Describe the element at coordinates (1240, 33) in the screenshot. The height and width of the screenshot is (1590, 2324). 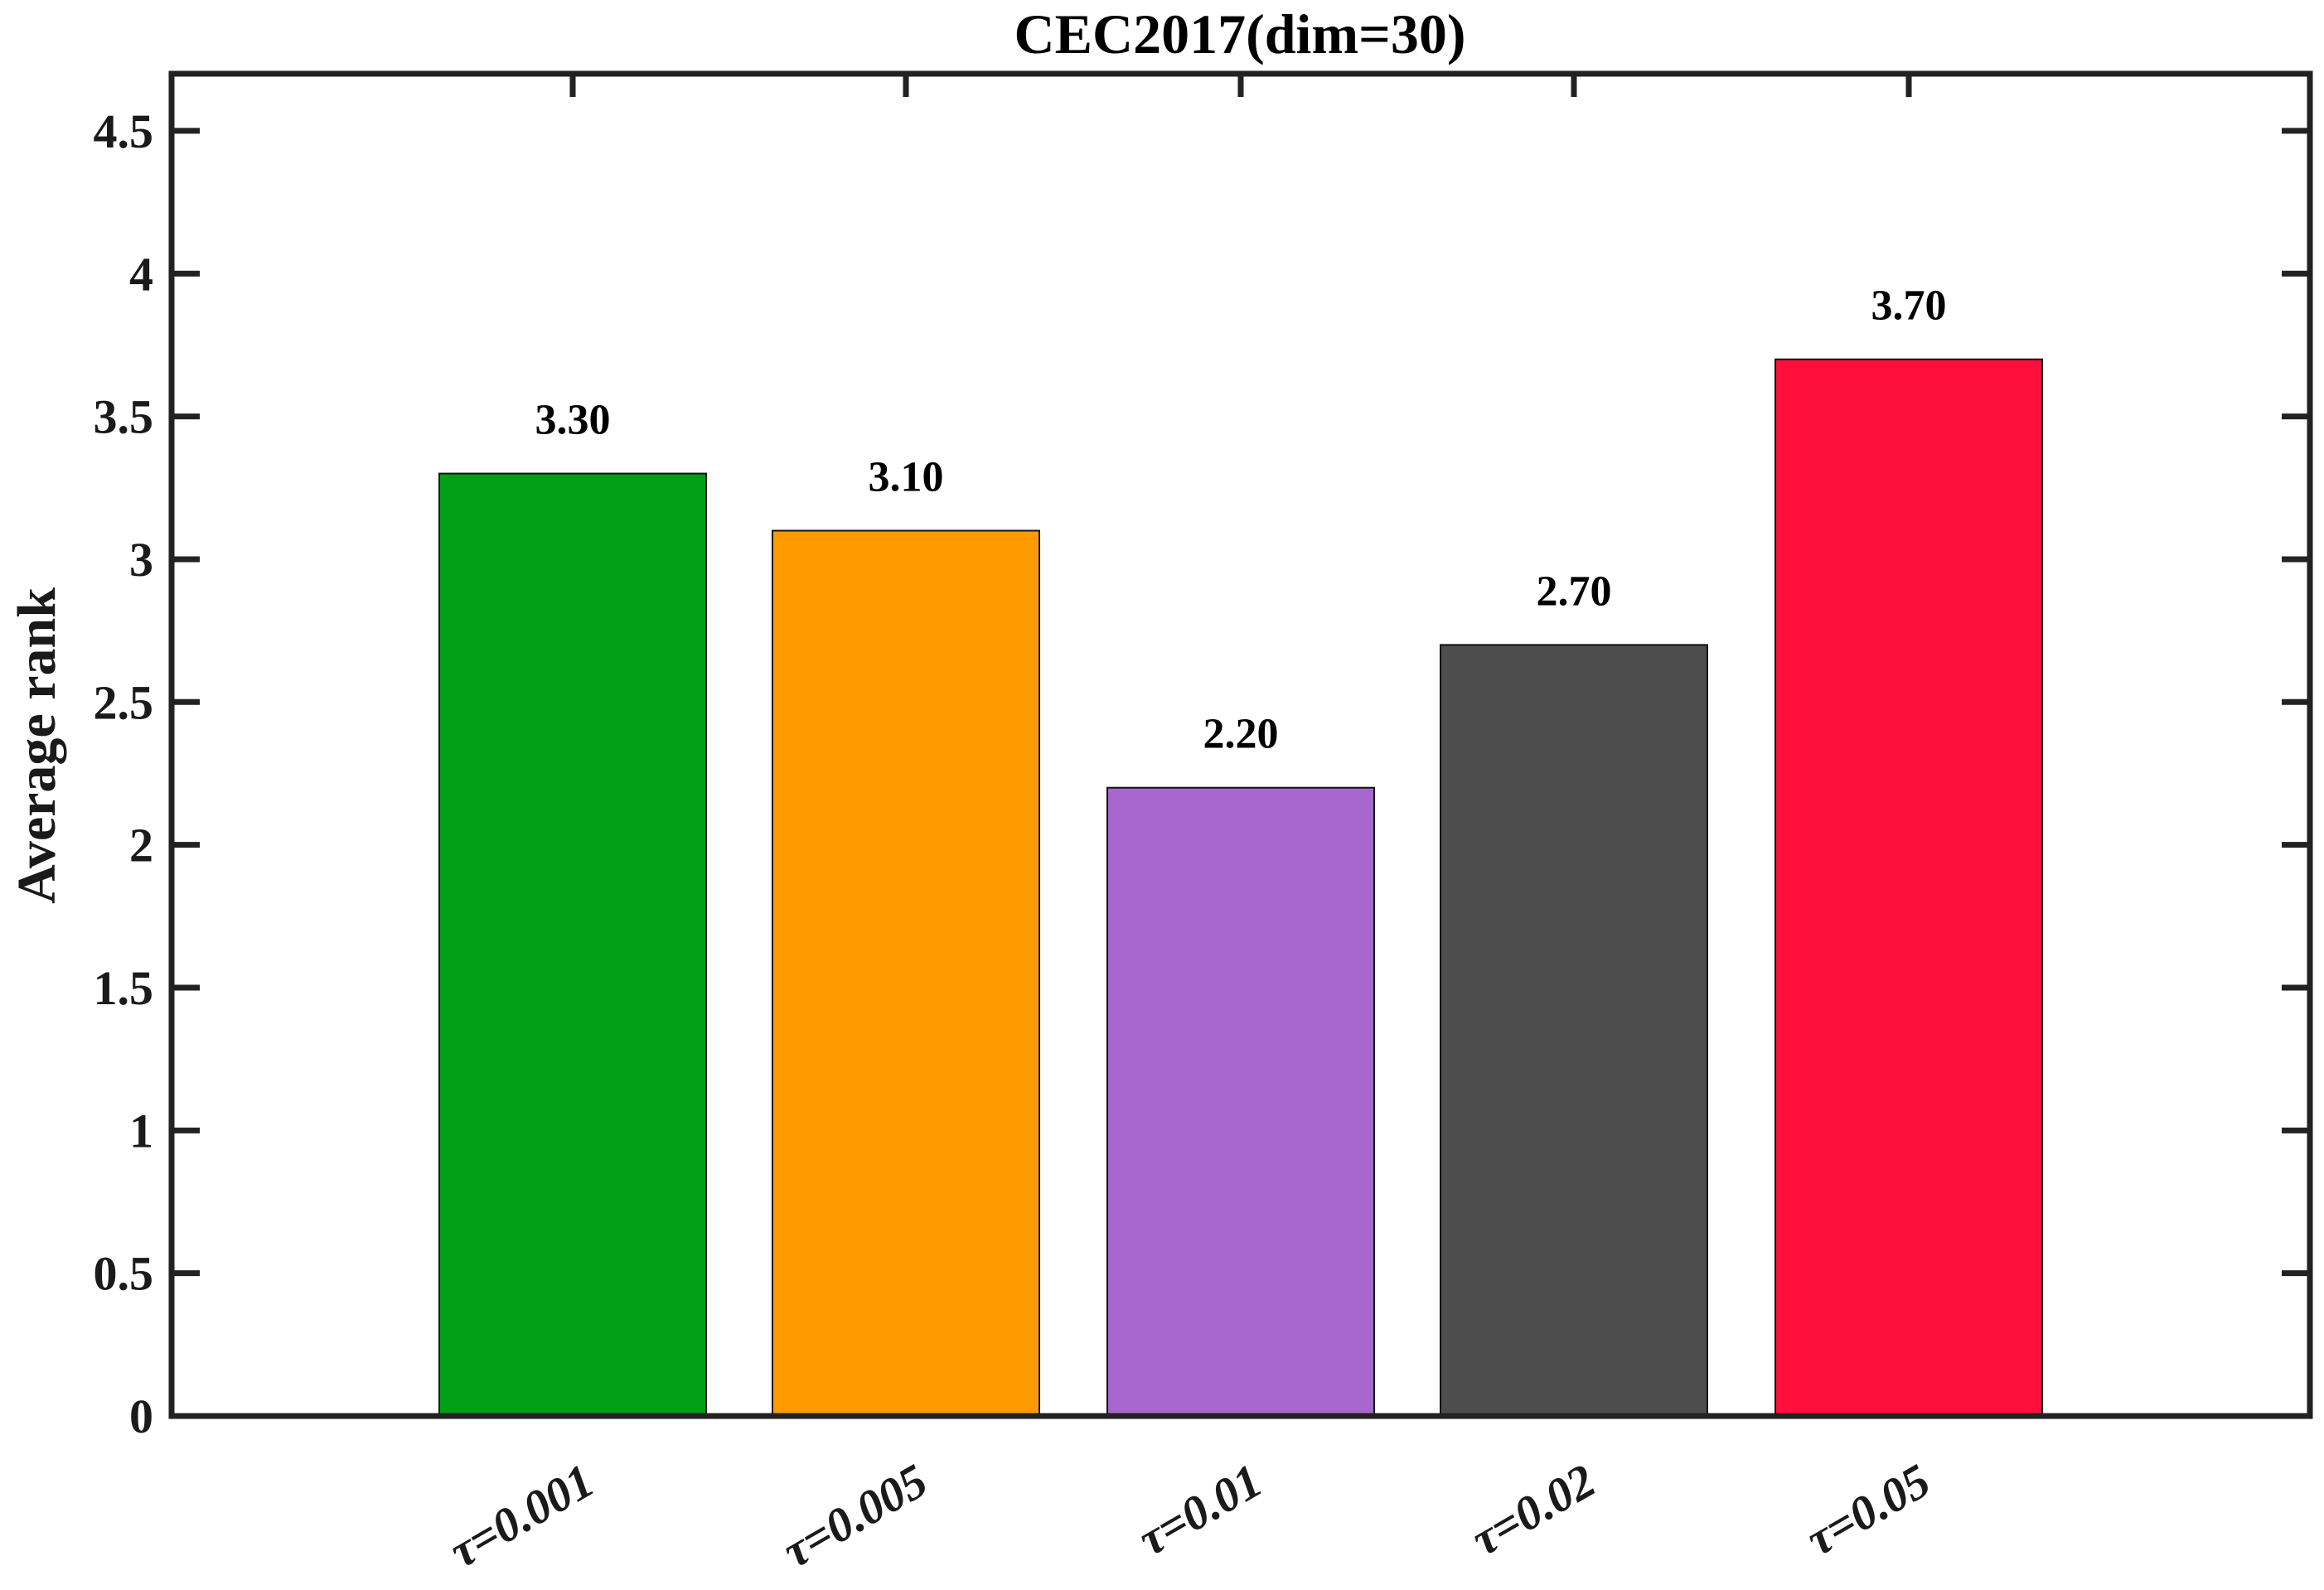
I see `chart-title: CEC2017(dim=30)` at that location.